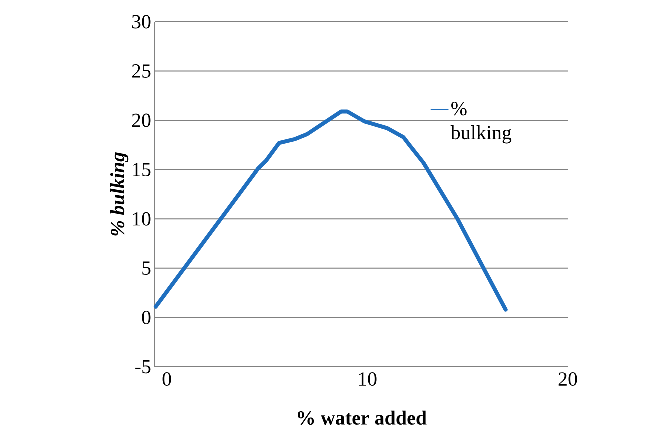 The width and height of the screenshot is (660, 446). I want to click on y-tick-label: -5, so click(143, 367).